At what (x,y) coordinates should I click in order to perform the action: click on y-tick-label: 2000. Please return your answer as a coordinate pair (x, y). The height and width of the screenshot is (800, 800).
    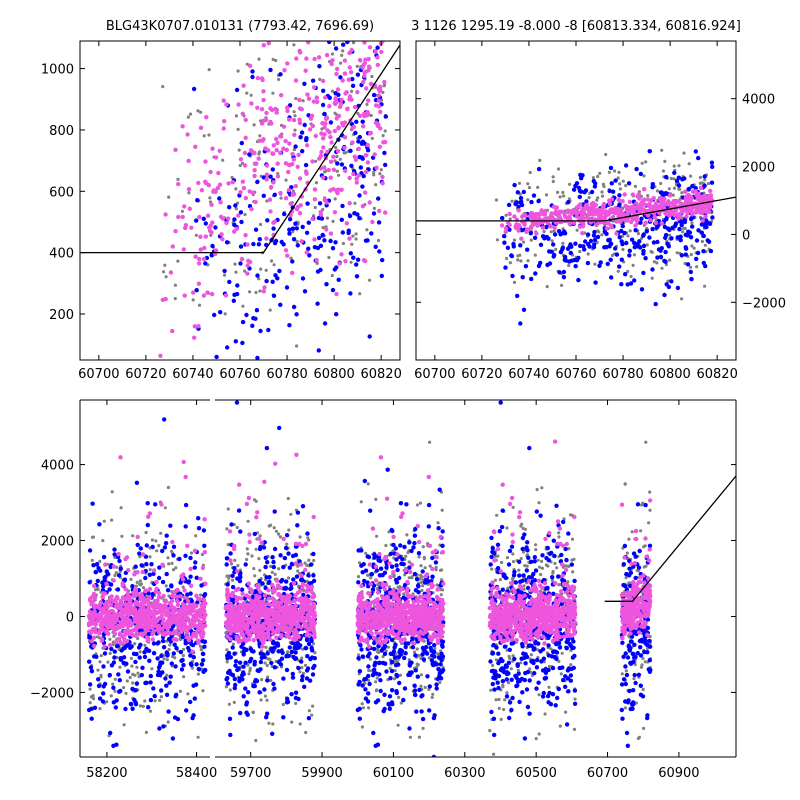
    Looking at the image, I should click on (758, 168).